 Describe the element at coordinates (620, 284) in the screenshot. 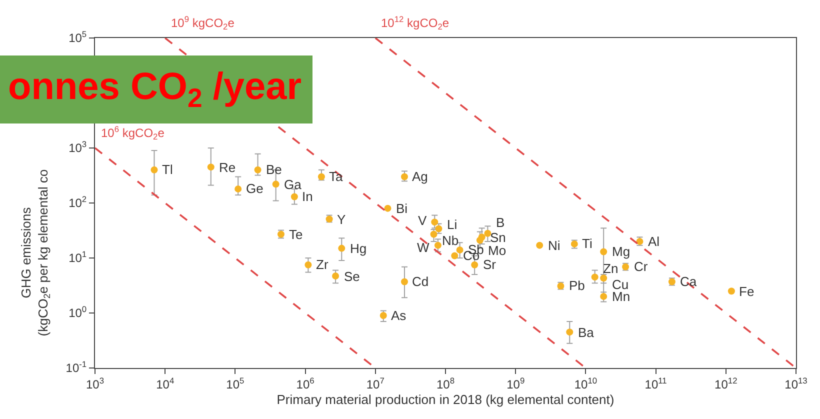

I see `annotation: Cu` at that location.